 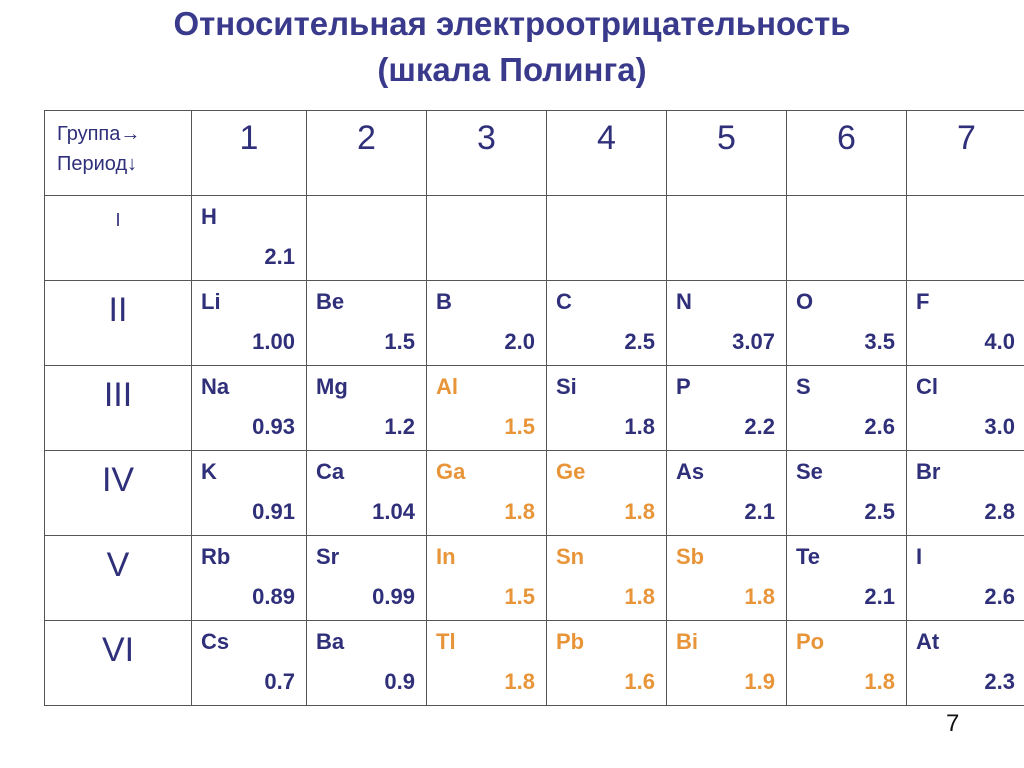 I want to click on period-label: IV, so click(x=118, y=480).